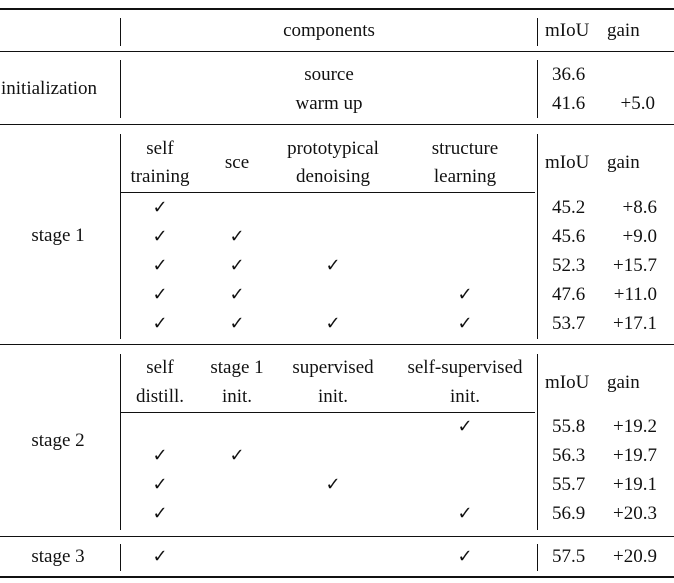 Image resolution: width=674 pixels, height=583 pixels. Describe the element at coordinates (635, 513) in the screenshot. I see `stage2-row-gain: +20.3` at that location.